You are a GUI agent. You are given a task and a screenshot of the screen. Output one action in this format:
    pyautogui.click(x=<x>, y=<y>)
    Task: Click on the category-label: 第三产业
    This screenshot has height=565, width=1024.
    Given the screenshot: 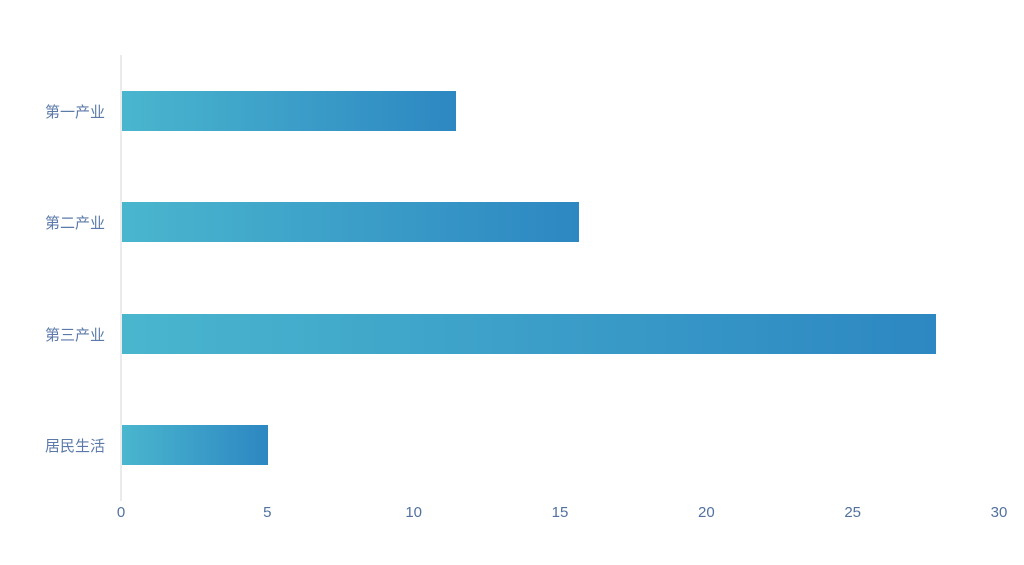 What is the action you would take?
    pyautogui.click(x=74, y=335)
    